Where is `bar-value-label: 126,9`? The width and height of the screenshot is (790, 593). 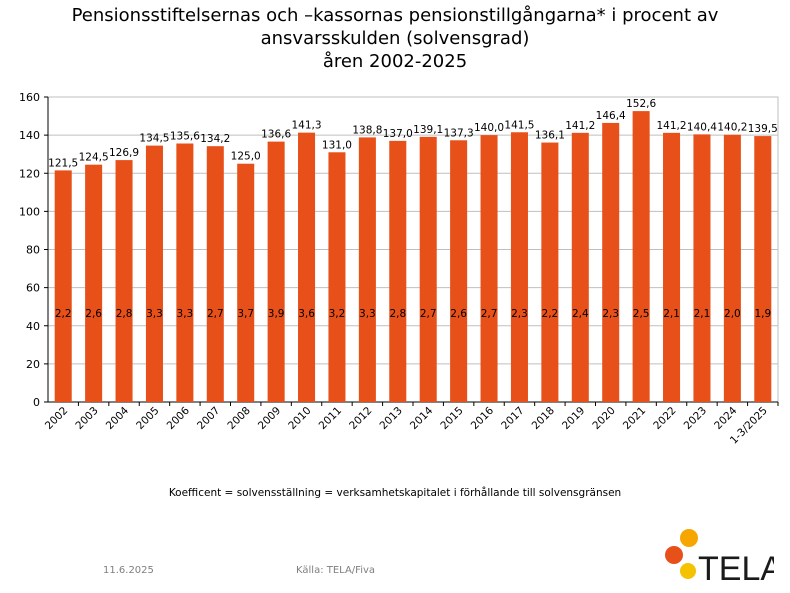 bar-value-label: 126,9 is located at coordinates (124, 153).